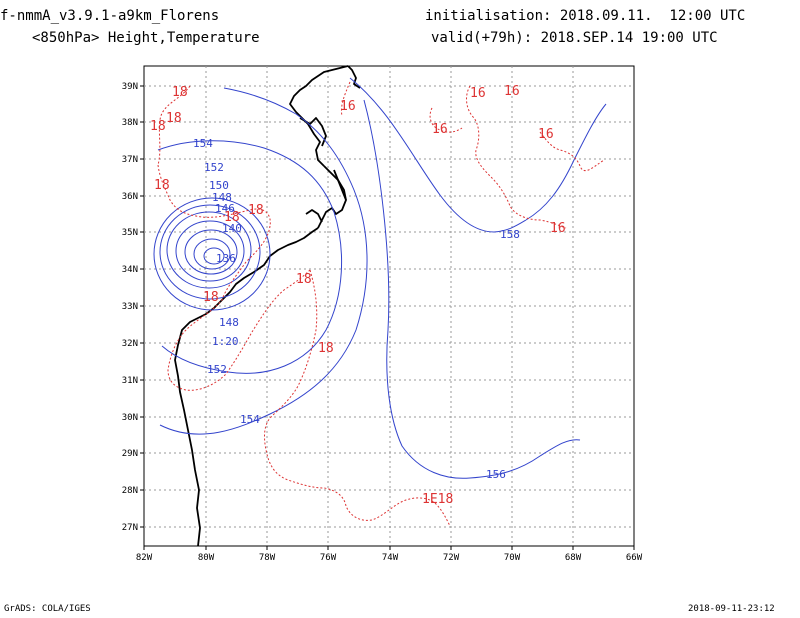 Image resolution: width=800 pixels, height=618 pixels. I want to click on lon-label: 78W, so click(267, 558).